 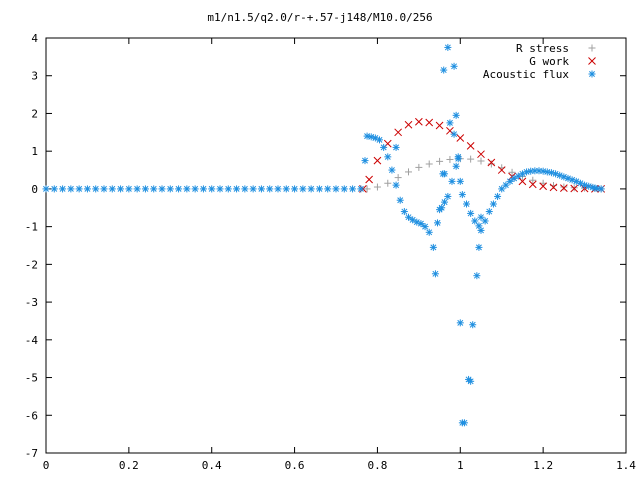 I want to click on chart-title: m1/n1.5/q2.0/r-+.57-j148/M10.0/256, so click(x=319, y=17).